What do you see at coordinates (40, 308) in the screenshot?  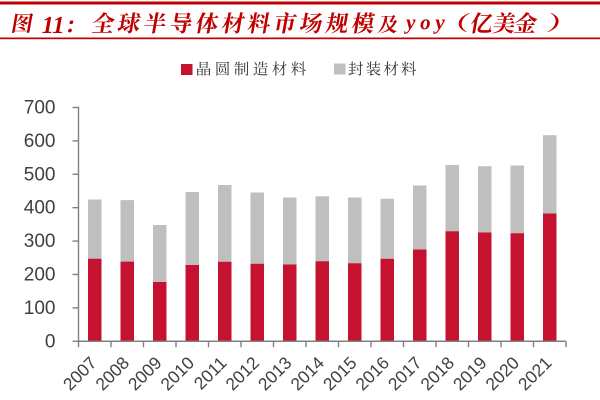 I see `svg-text: 100` at bounding box center [40, 308].